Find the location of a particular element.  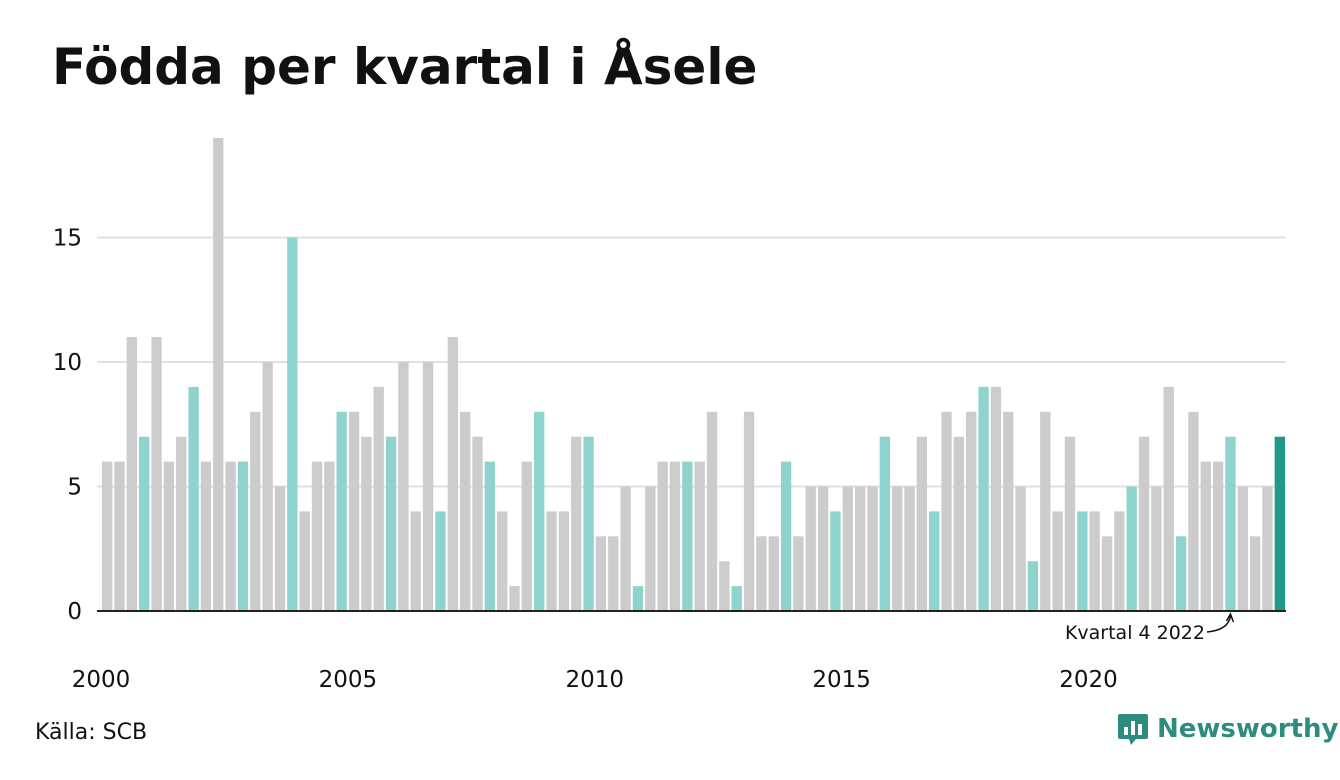

source-note: Källa: SCB is located at coordinates (91, 732).